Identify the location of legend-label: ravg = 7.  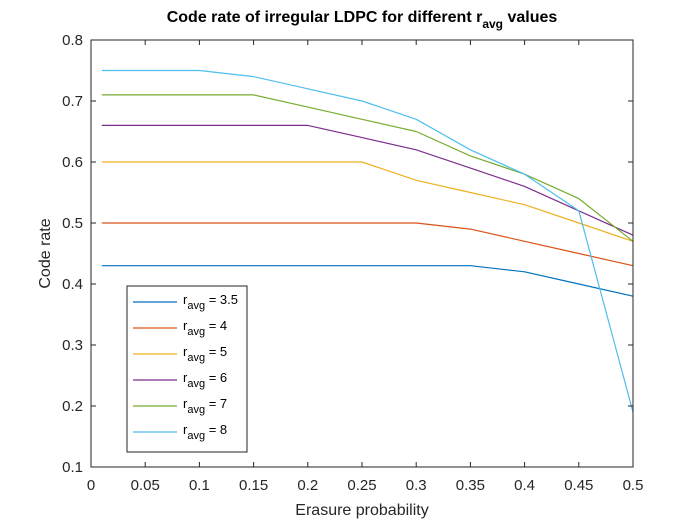
(205, 406).